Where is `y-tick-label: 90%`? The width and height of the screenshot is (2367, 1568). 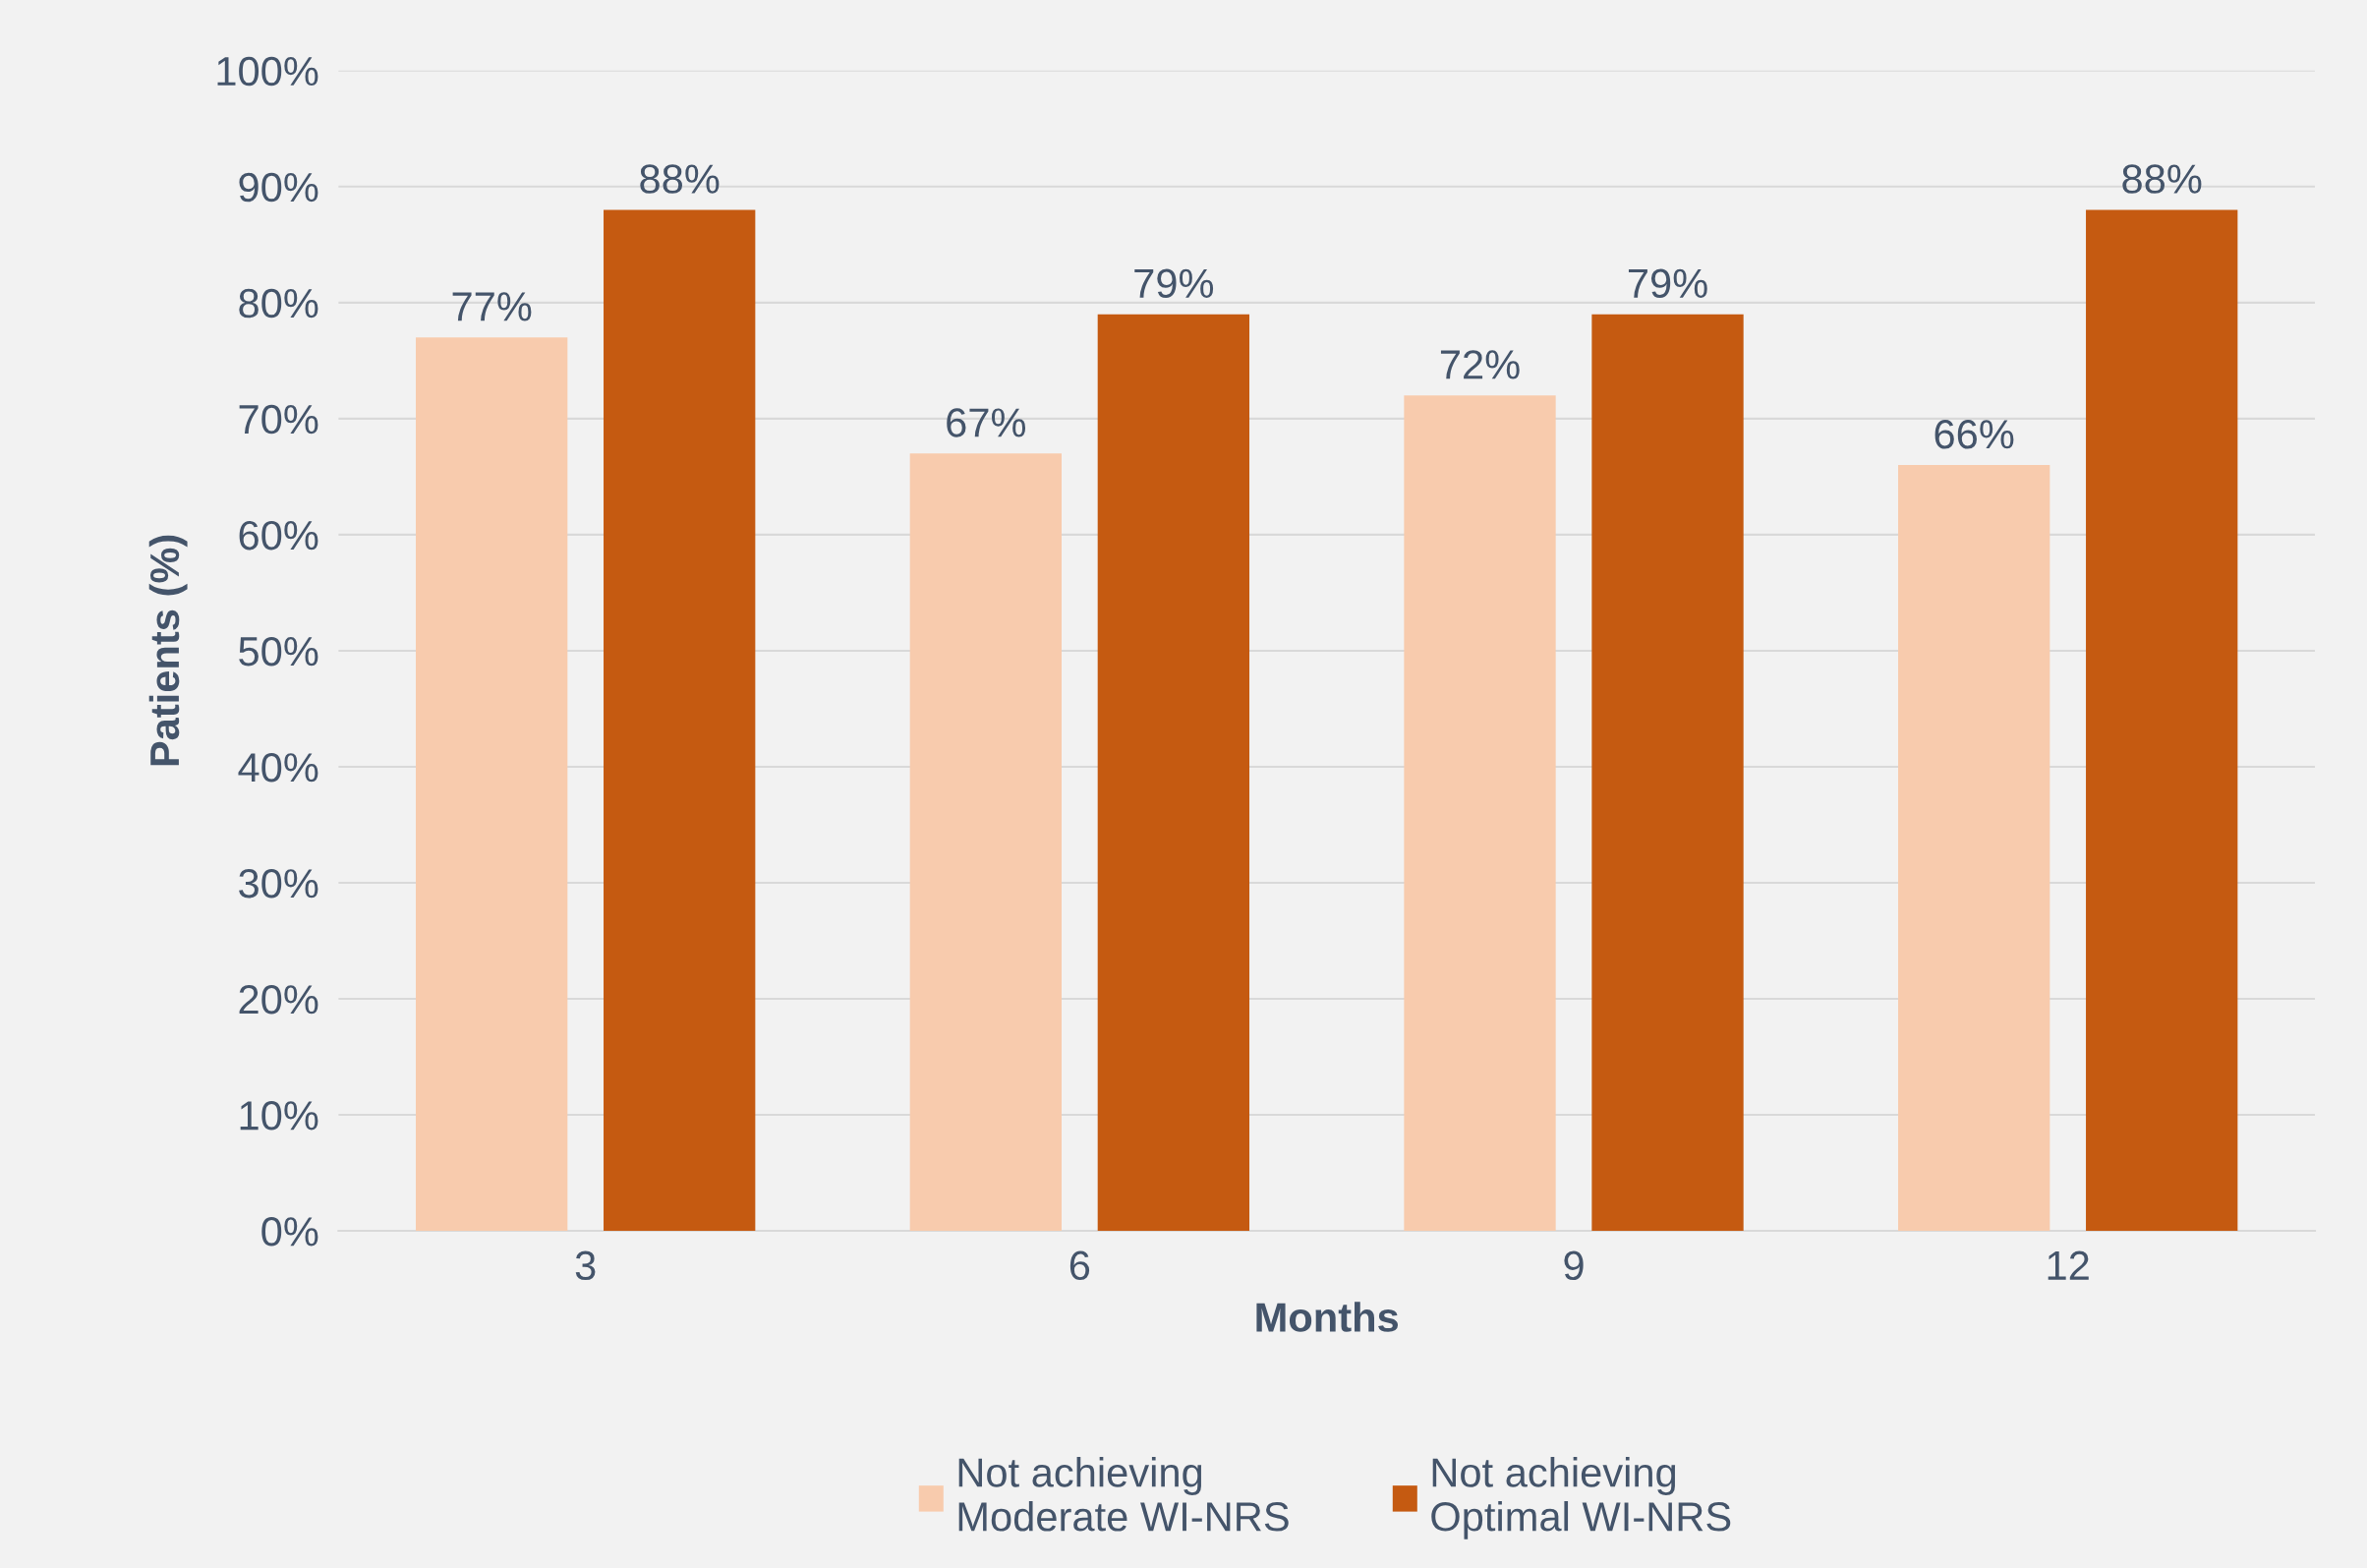 y-tick-label: 90% is located at coordinates (278, 187).